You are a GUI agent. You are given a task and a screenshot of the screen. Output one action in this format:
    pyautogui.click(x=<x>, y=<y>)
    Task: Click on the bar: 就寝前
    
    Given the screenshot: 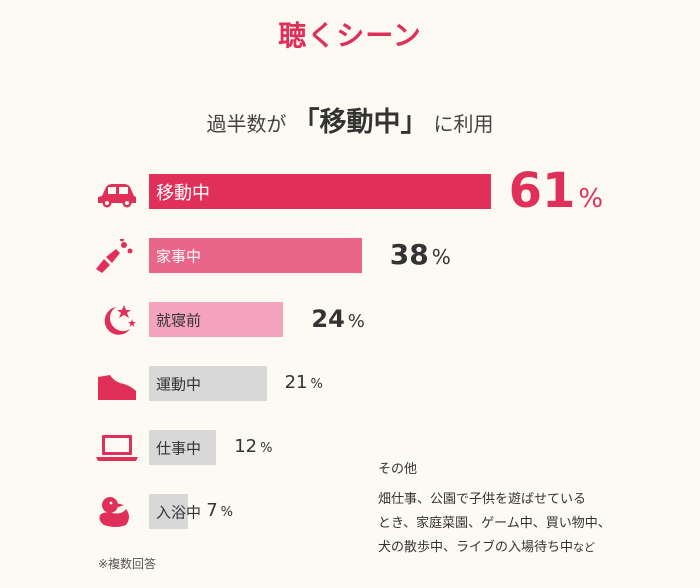 What is the action you would take?
    pyautogui.click(x=216, y=319)
    